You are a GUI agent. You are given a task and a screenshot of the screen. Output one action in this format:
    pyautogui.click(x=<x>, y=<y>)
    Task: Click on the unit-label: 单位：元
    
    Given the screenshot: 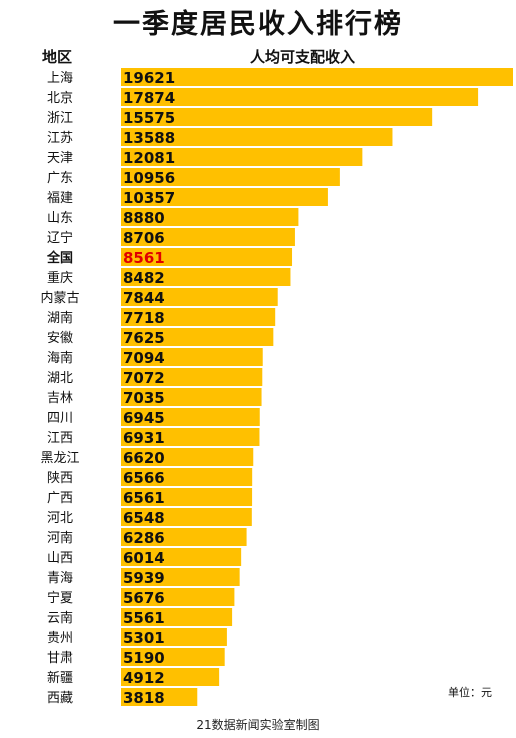 What is the action you would take?
    pyautogui.click(x=470, y=692)
    